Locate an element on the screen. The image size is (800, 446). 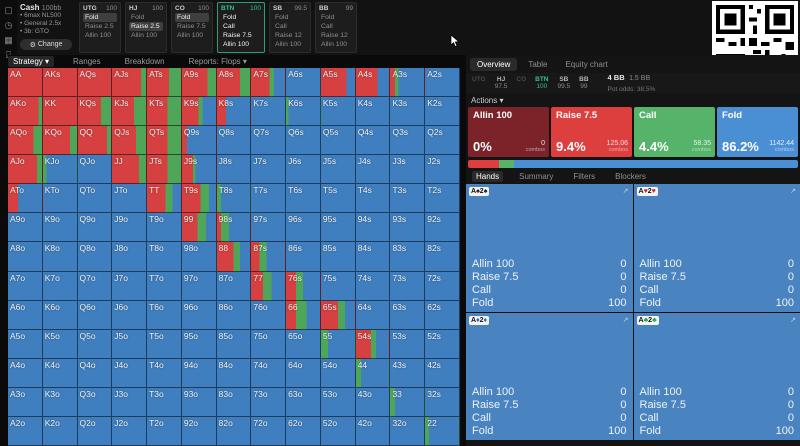
matrix-cell-A2o: A2o is located at coordinates (25, 431).